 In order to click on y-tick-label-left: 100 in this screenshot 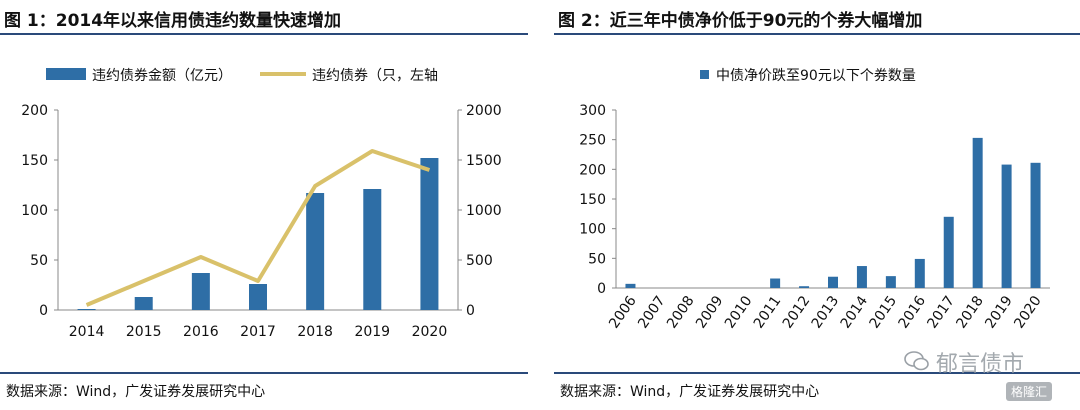, I will do `click(34, 211)`.